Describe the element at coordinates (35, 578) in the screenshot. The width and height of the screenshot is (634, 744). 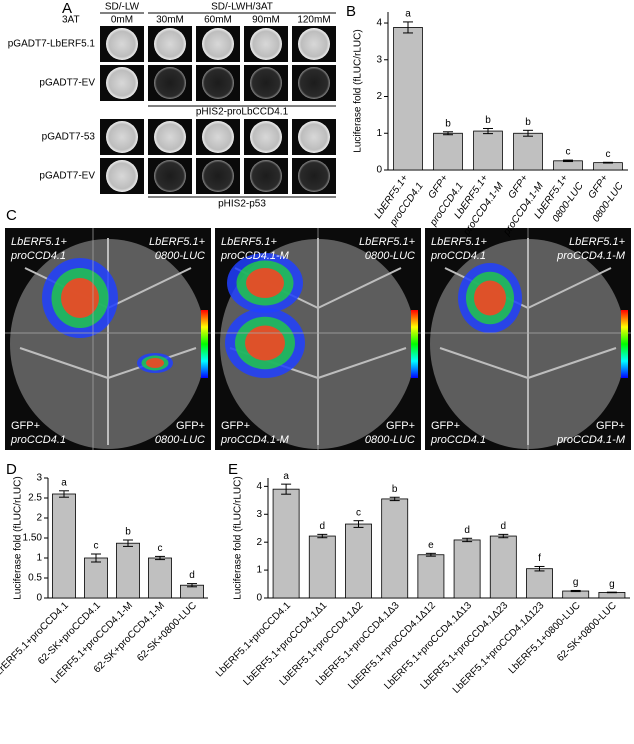
I see `y-tick-label: 0.5` at that location.